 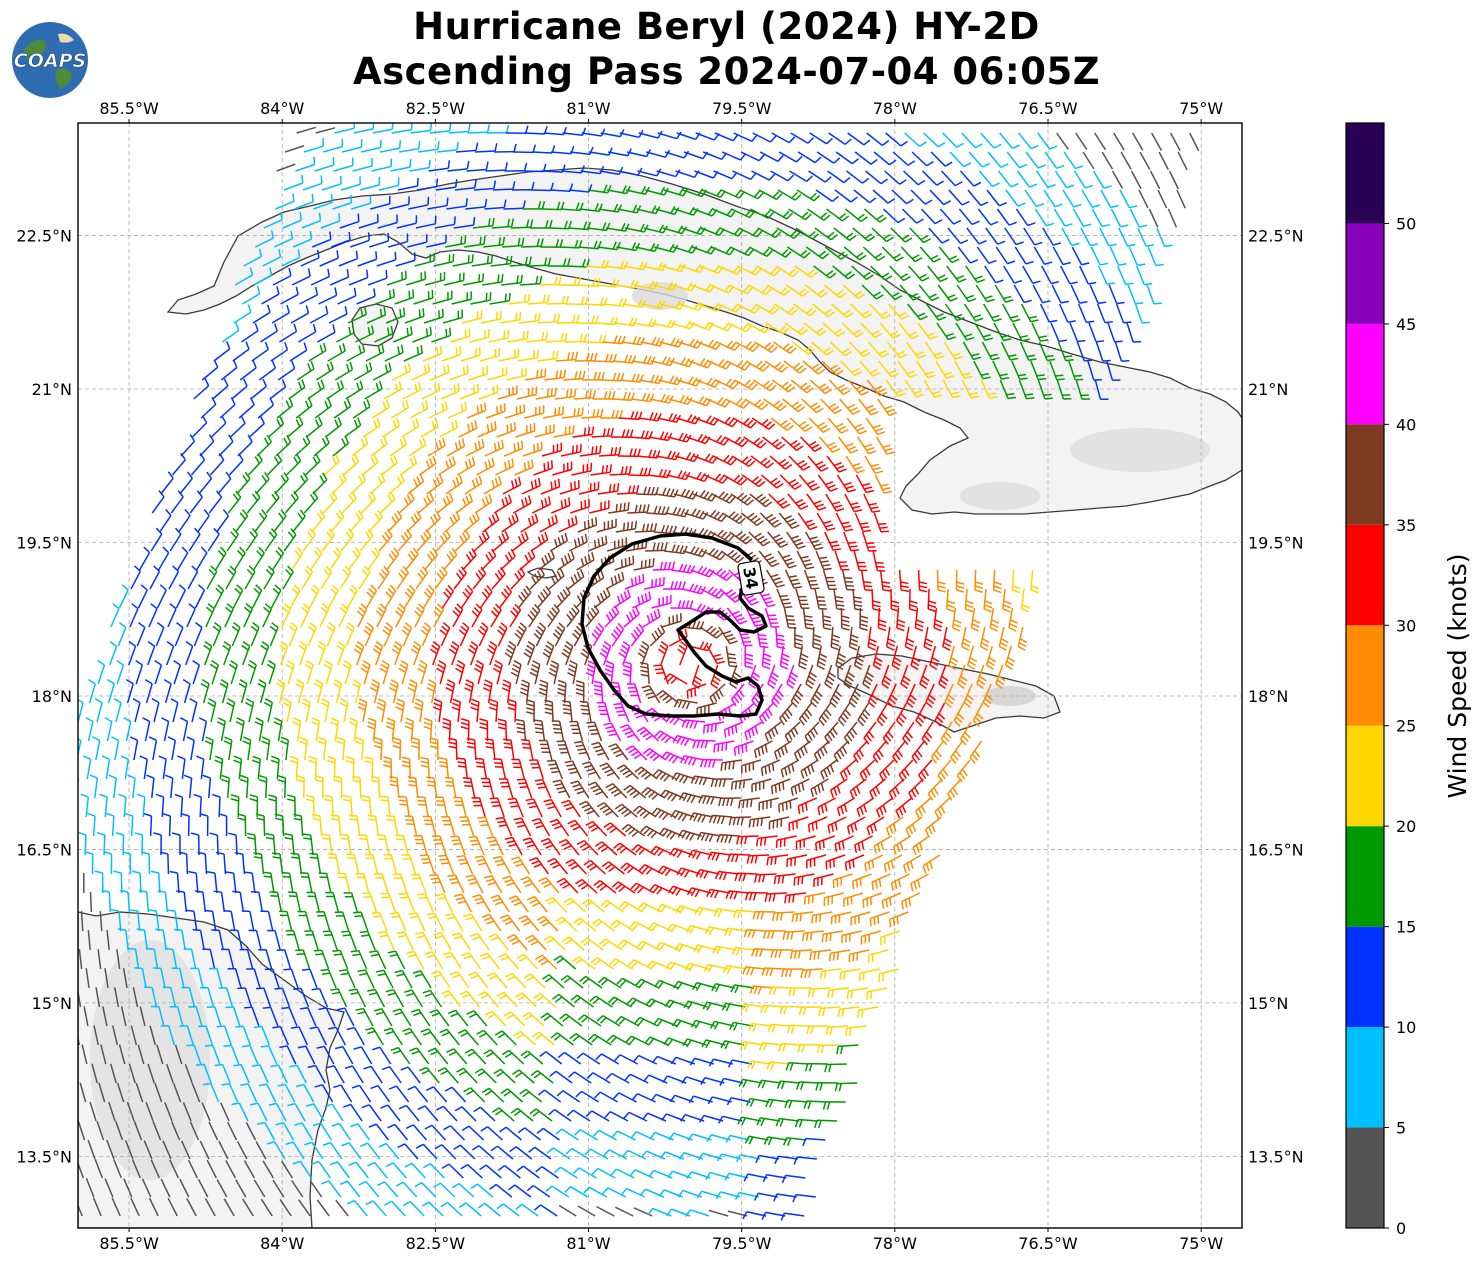 I want to click on colorbar: 0 5 10 15 20 25 30 35 40 45 50, so click(x=1380, y=680).